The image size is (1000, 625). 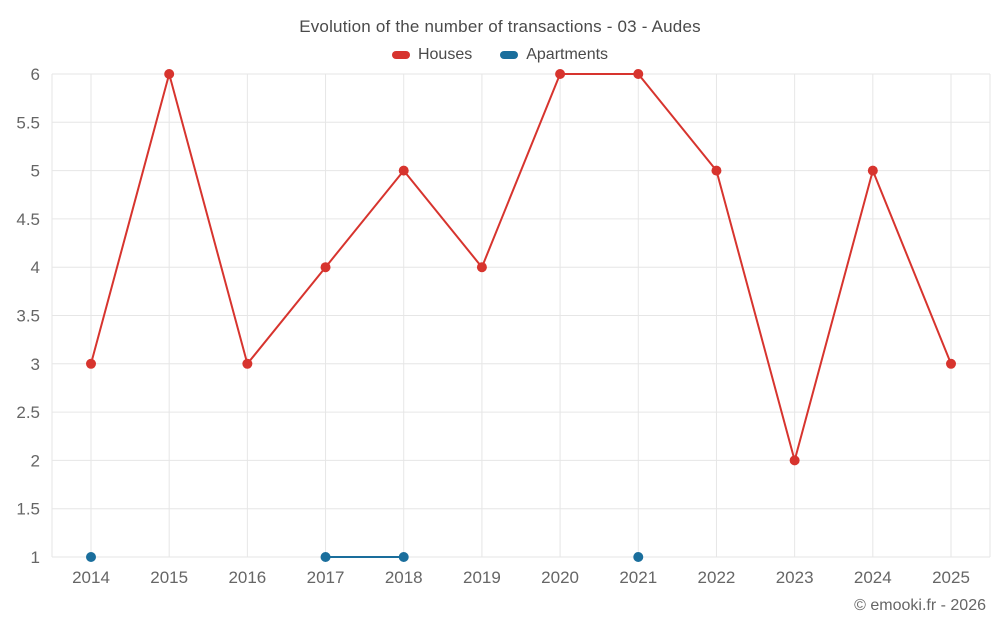 What do you see at coordinates (482, 577) in the screenshot?
I see `x-axis-tick-label: 2019` at bounding box center [482, 577].